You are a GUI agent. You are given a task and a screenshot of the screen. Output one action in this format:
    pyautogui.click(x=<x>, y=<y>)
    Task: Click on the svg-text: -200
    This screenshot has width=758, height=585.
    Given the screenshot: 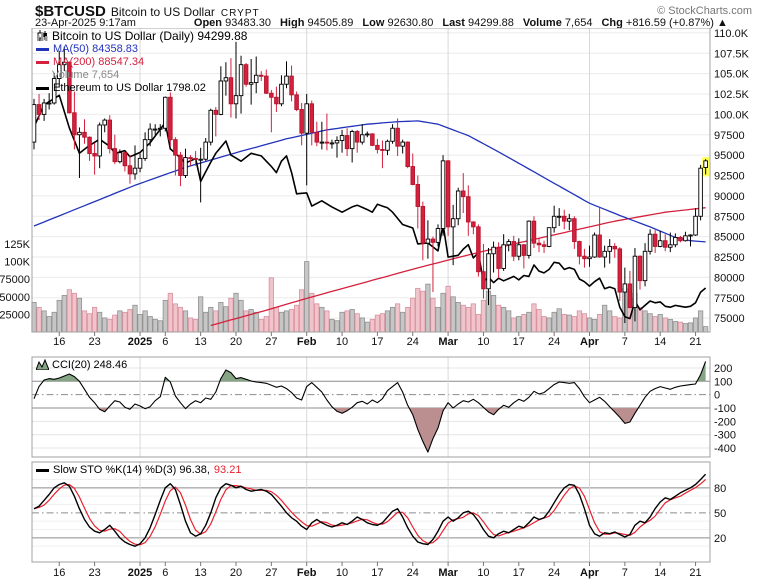 What is the action you would take?
    pyautogui.click(x=725, y=422)
    